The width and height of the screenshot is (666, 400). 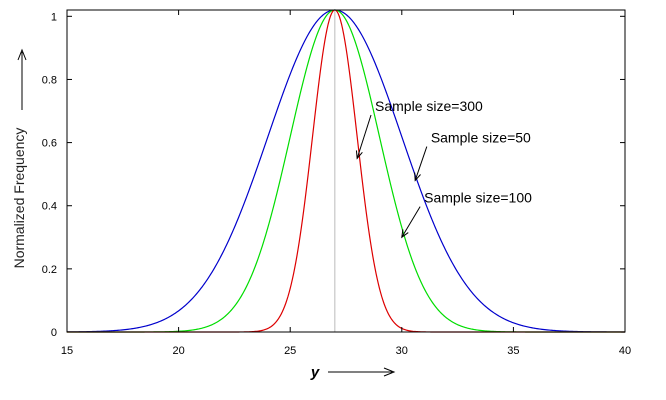 I want to click on y-axis-arrow-icon, so click(x=22, y=79).